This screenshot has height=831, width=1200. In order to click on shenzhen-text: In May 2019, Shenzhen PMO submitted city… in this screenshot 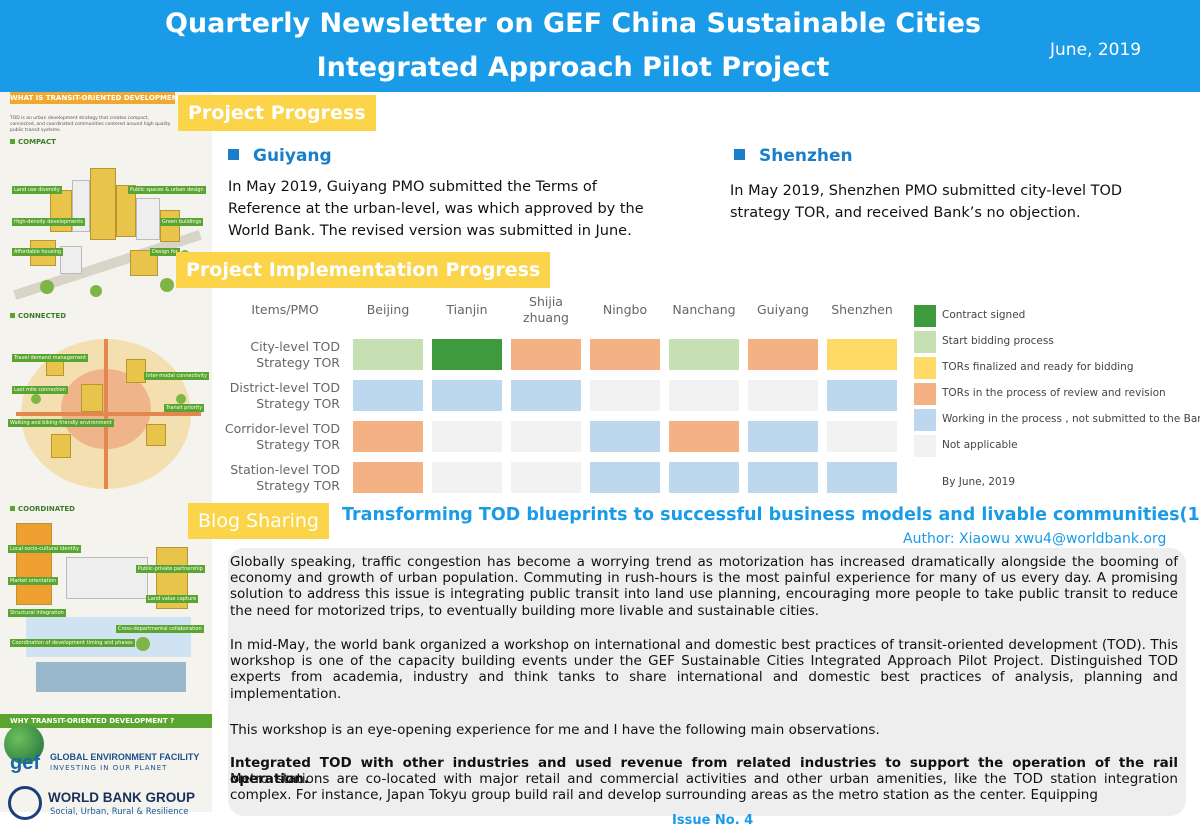, I will do `click(926, 202)`.